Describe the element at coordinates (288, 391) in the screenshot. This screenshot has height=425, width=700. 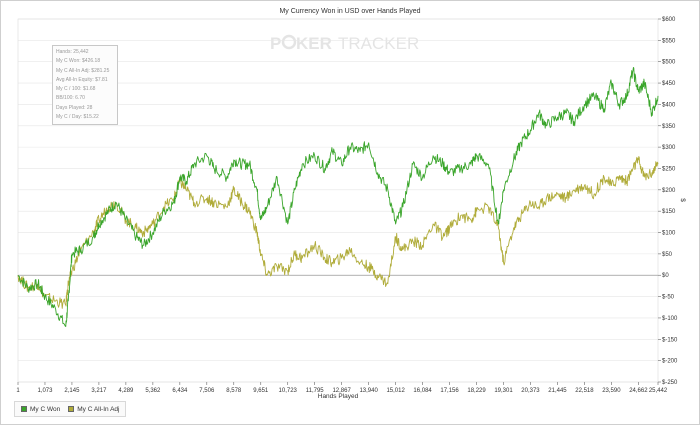
I see `x-tick-label: 10,723` at that location.